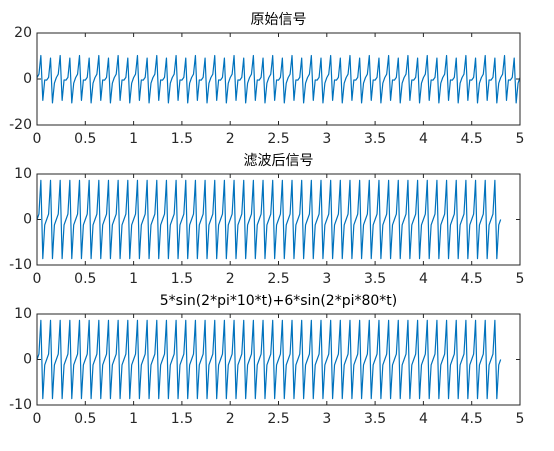 This screenshot has width=554, height=451. What do you see at coordinates (279, 20) in the screenshot?
I see `chart-title: 原始信号` at bounding box center [279, 20].